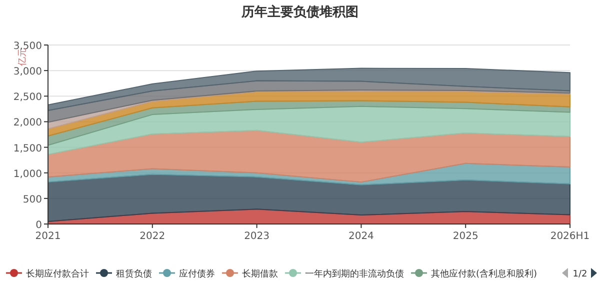 The height and width of the screenshot is (300, 600). I want to click on legend-label: 长期借款, so click(260, 274).